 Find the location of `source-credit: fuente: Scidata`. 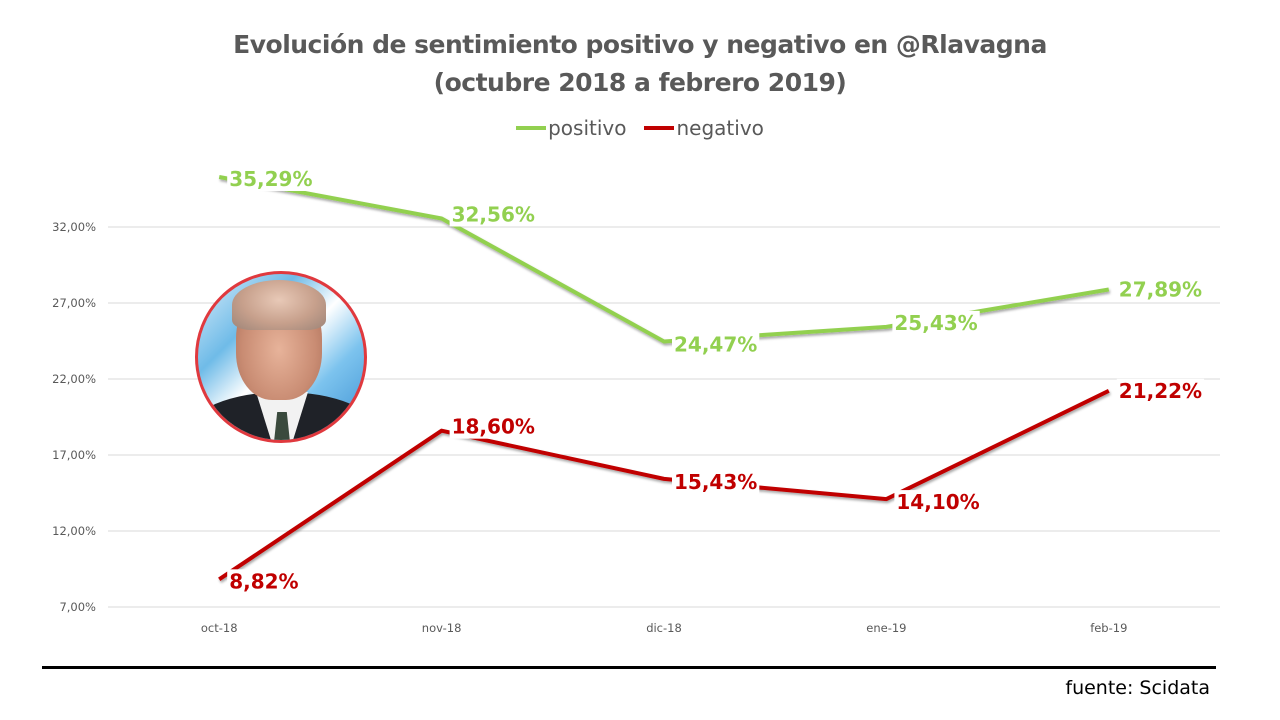

source-credit: fuente: Scidata is located at coordinates (1137, 688).